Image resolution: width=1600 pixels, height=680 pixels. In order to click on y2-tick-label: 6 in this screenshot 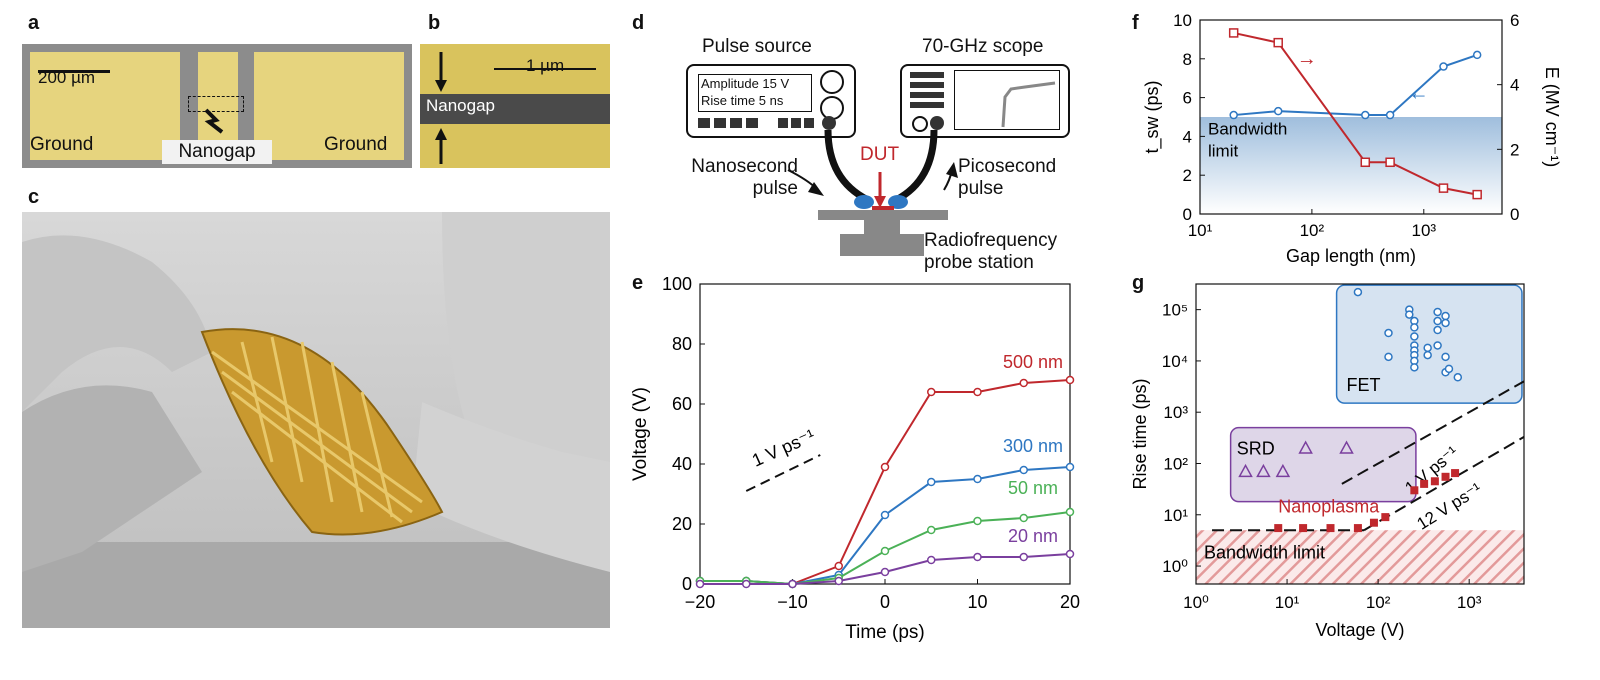, I will do `click(1514, 20)`.